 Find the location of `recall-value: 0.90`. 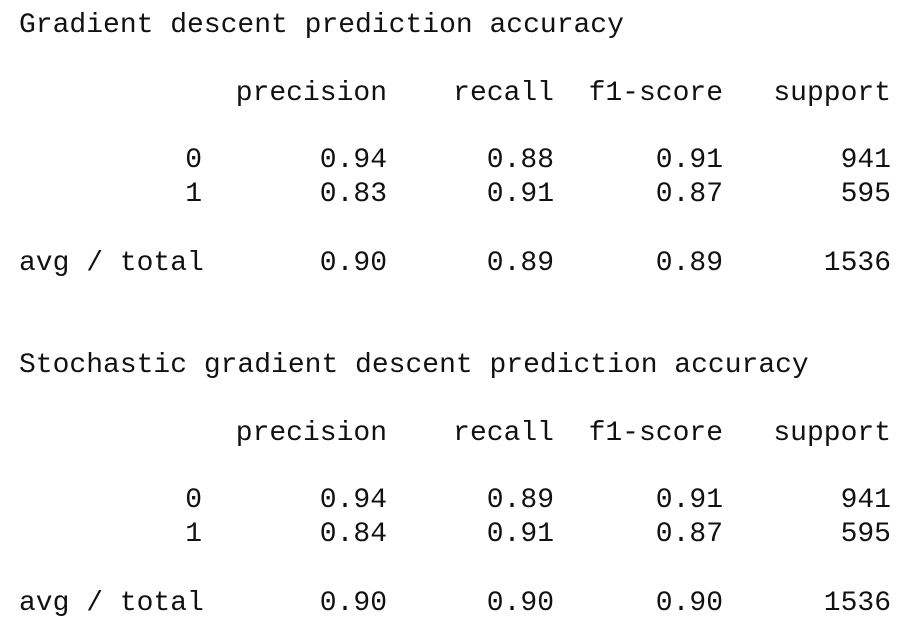

recall-value: 0.90 is located at coordinates (520, 603).